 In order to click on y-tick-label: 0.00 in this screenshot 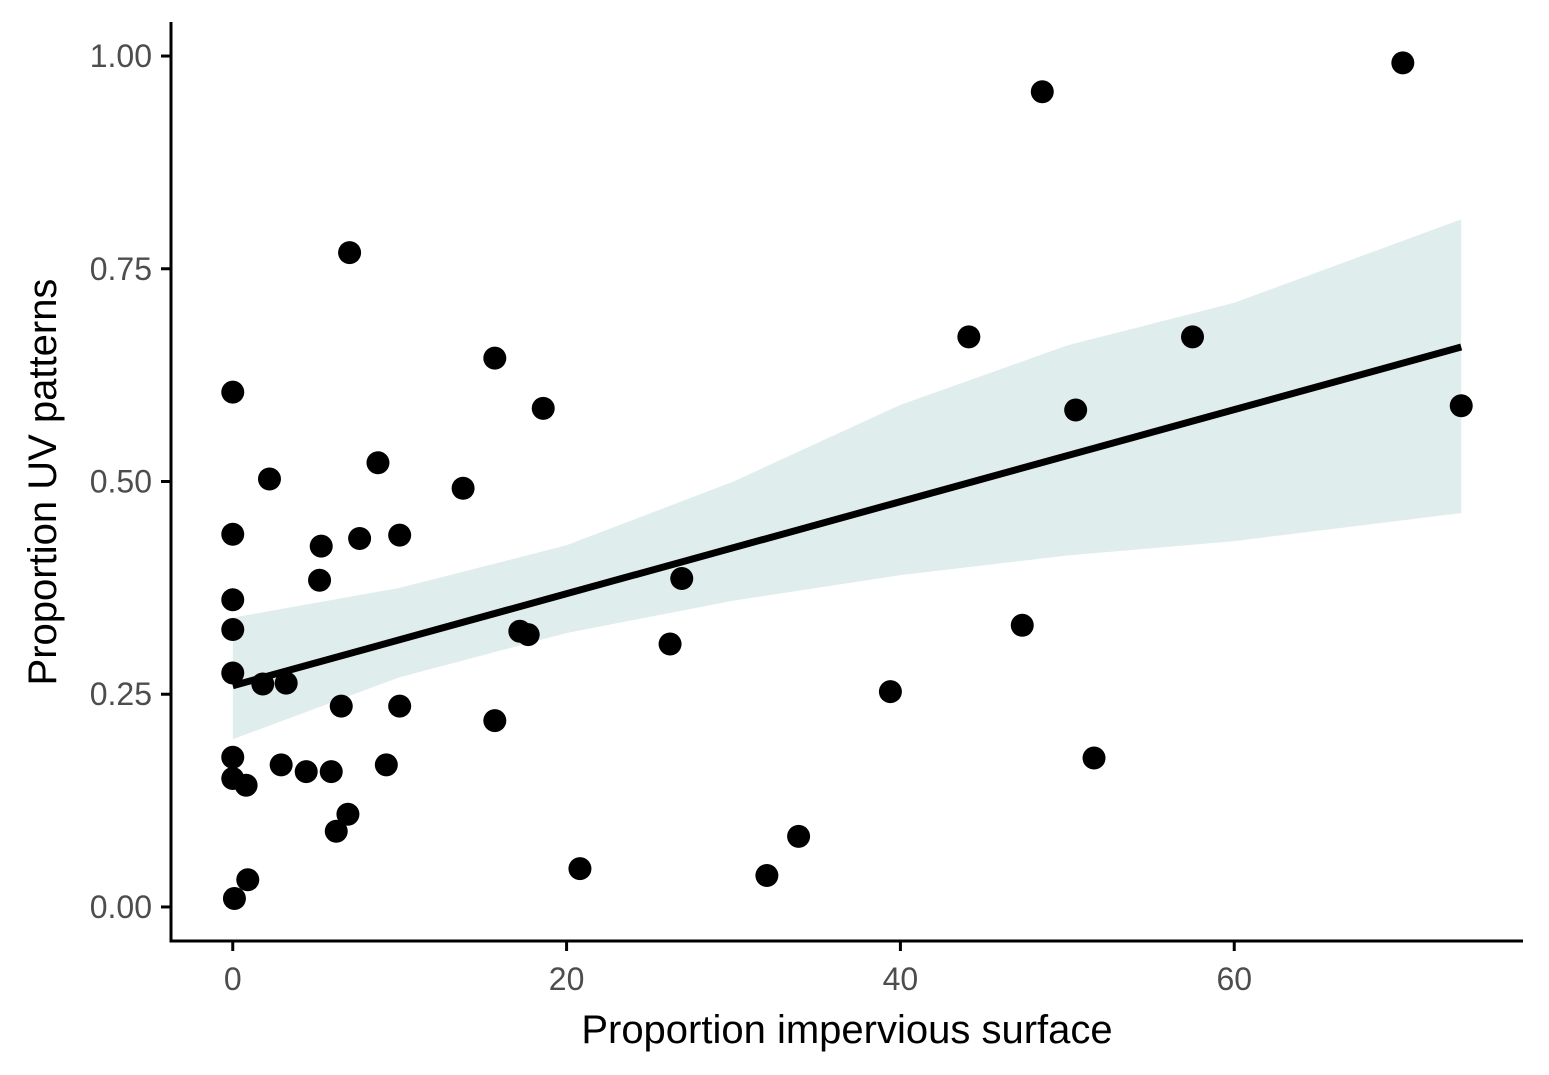, I will do `click(121, 907)`.